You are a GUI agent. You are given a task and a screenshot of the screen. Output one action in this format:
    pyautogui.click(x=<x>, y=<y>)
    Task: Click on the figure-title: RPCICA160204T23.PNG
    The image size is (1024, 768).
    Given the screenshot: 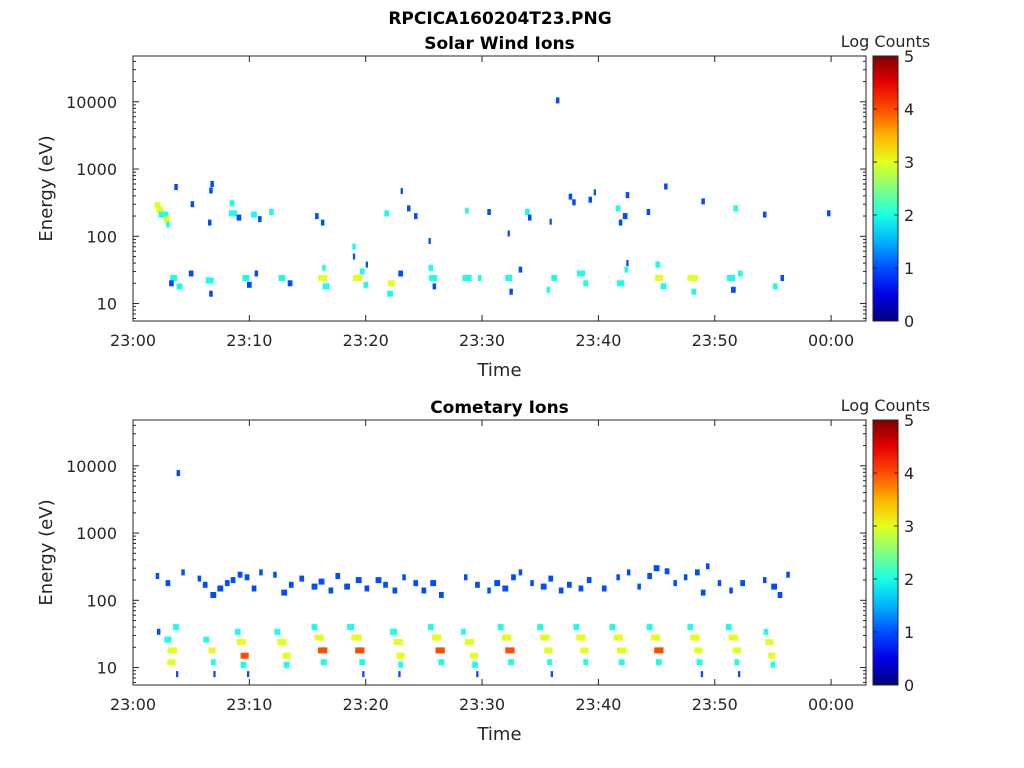 What is the action you would take?
    pyautogui.click(x=499, y=19)
    